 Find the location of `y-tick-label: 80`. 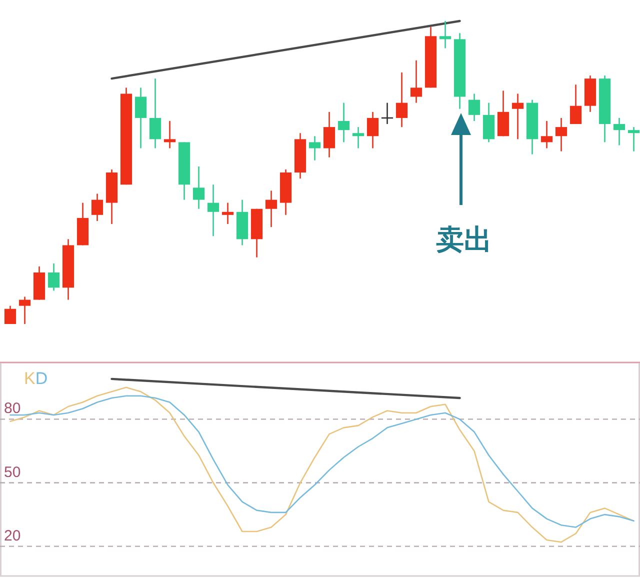

y-tick-label: 80 is located at coordinates (12, 409).